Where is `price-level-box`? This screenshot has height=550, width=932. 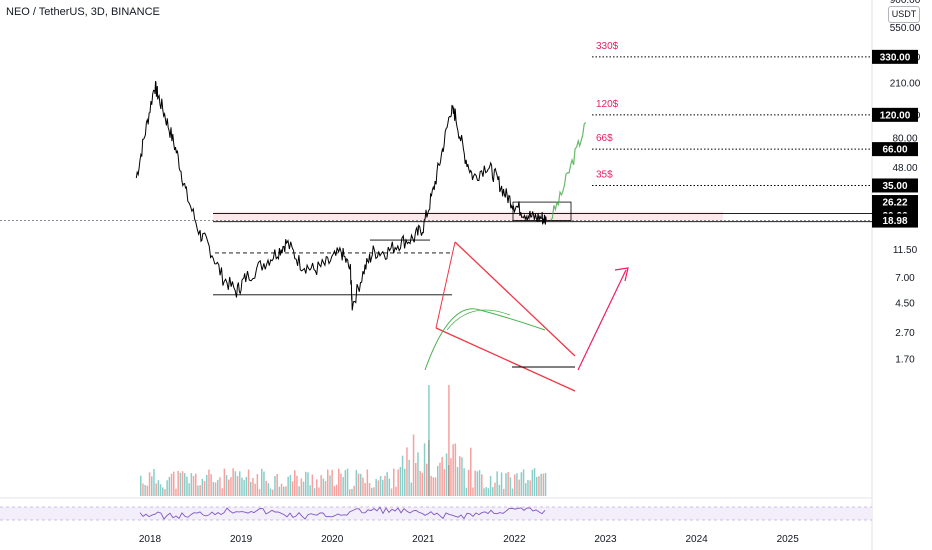 price-level-box is located at coordinates (895, 149).